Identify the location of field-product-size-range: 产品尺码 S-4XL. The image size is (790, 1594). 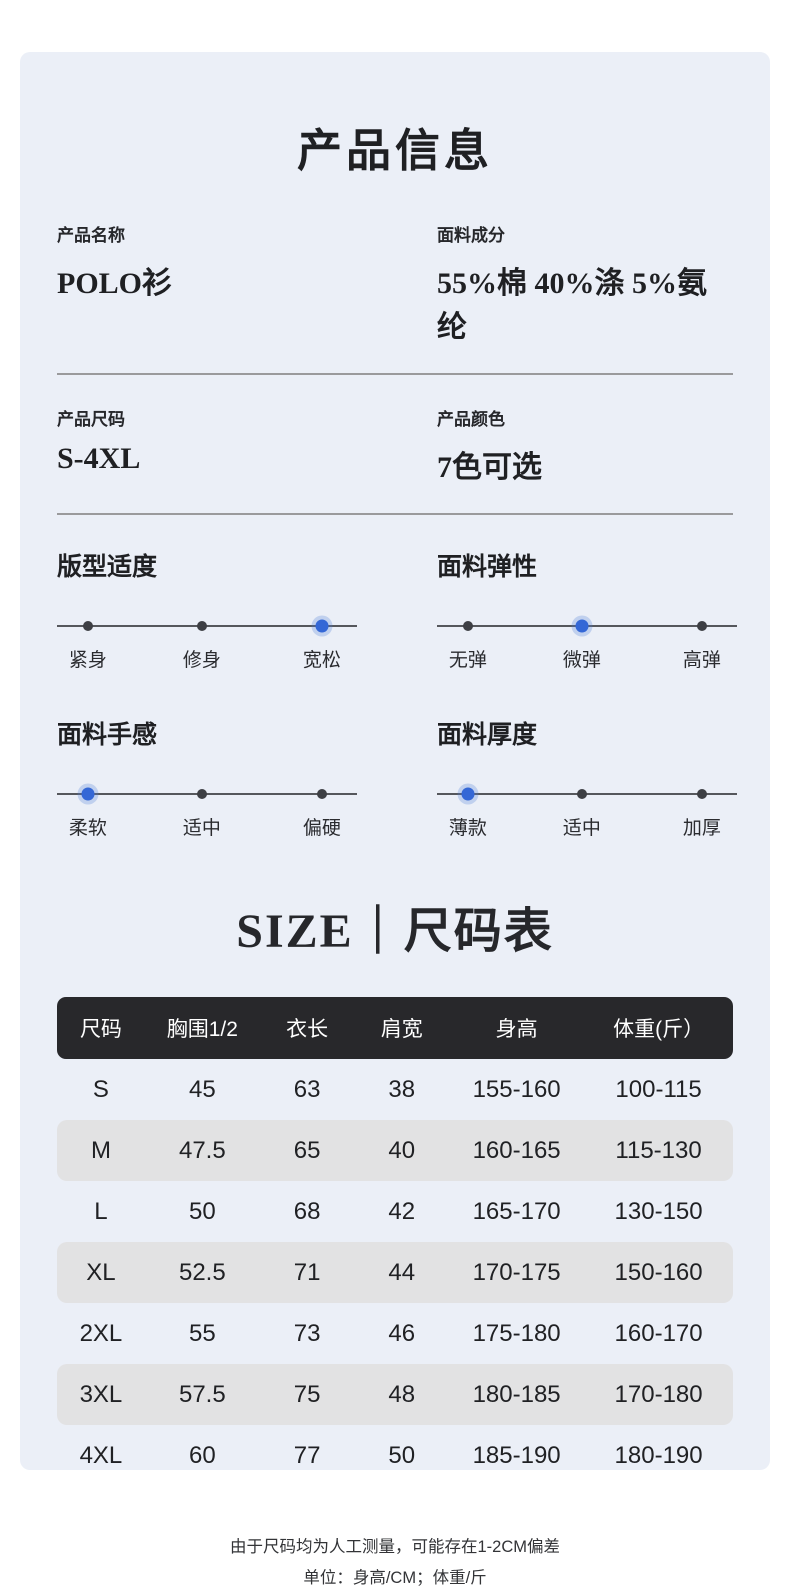
(247, 445).